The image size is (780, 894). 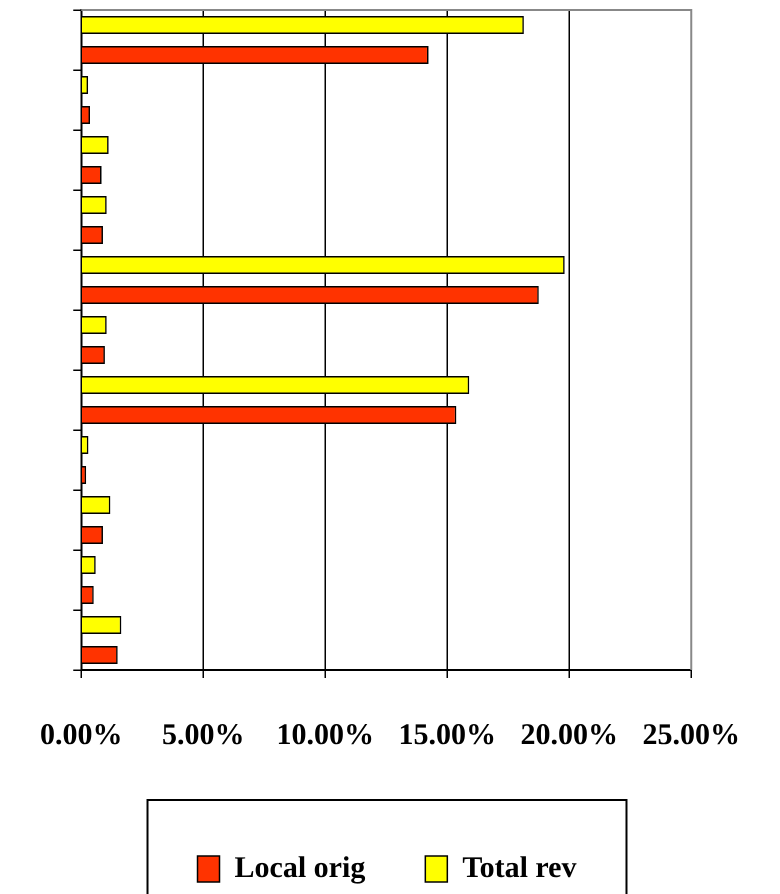 What do you see at coordinates (81, 734) in the screenshot?
I see `x-tick-label: 0.00%` at bounding box center [81, 734].